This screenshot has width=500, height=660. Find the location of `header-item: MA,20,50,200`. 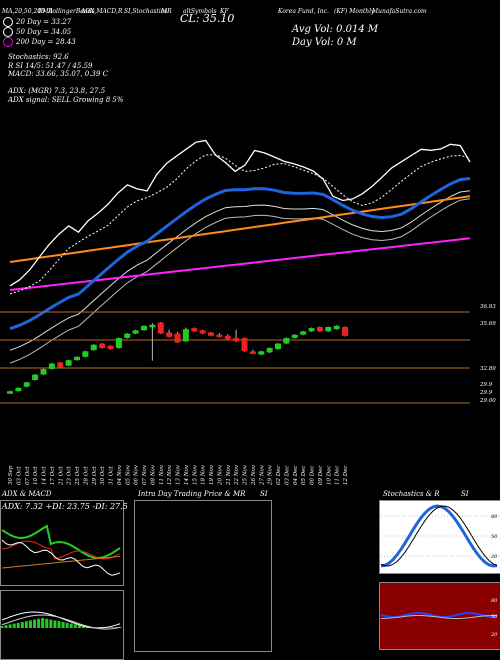

header-item: MA,20,50,200 is located at coordinates (23, 11).